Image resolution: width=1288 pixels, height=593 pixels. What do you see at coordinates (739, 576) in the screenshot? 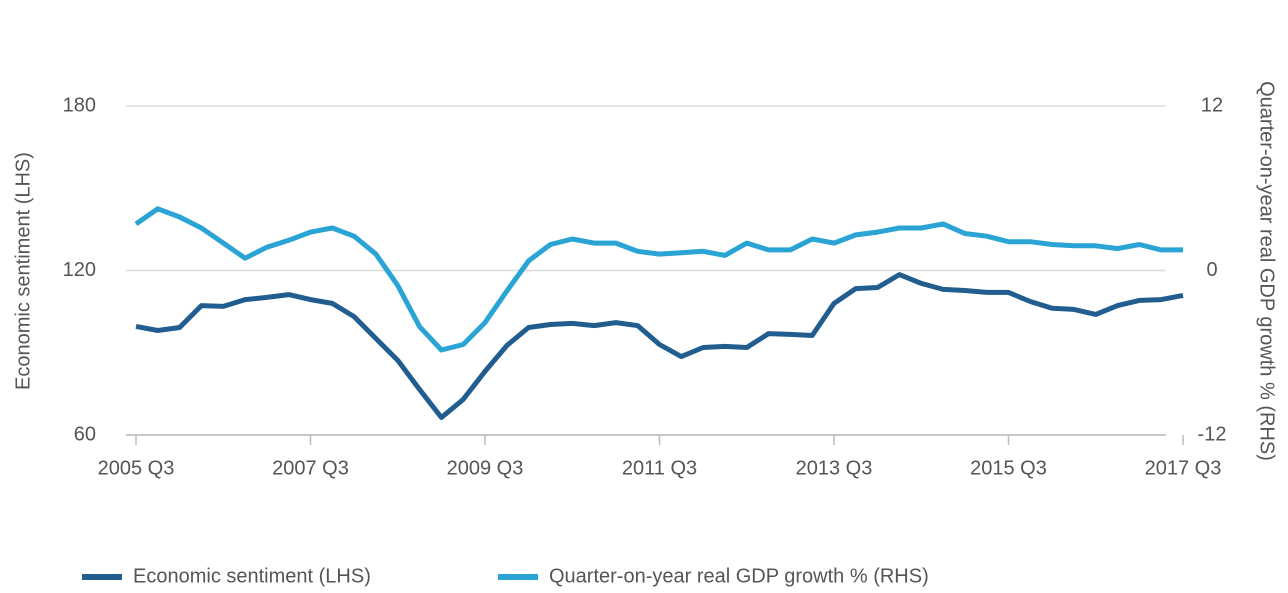
I see `legend-label: Quarter-on-year real GDP growth % (RHS)` at bounding box center [739, 576].